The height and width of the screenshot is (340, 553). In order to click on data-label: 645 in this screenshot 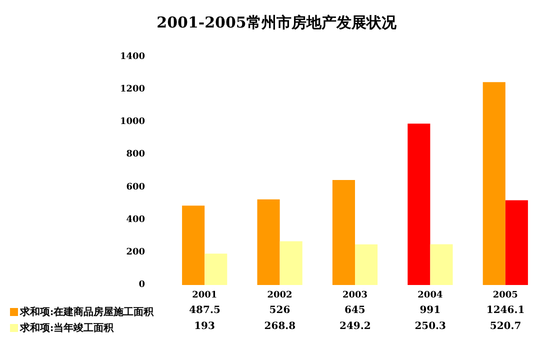, I will do `click(355, 310)`.